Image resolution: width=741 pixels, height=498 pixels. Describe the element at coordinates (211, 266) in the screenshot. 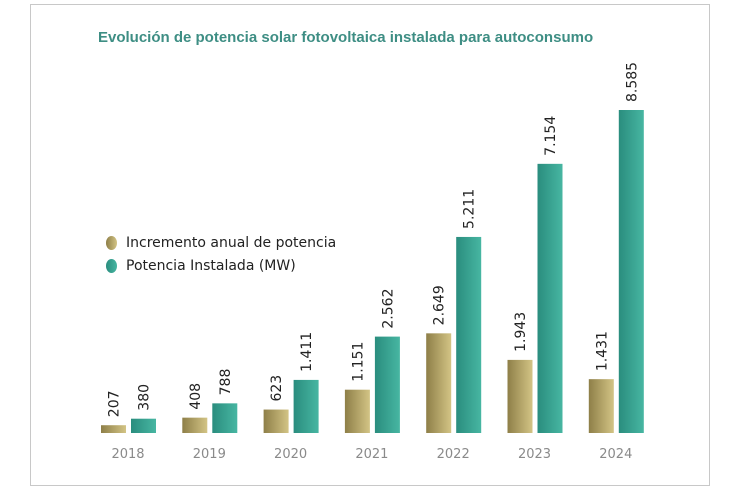

I see `legend-label: Potencia Instalada (MW)` at that location.